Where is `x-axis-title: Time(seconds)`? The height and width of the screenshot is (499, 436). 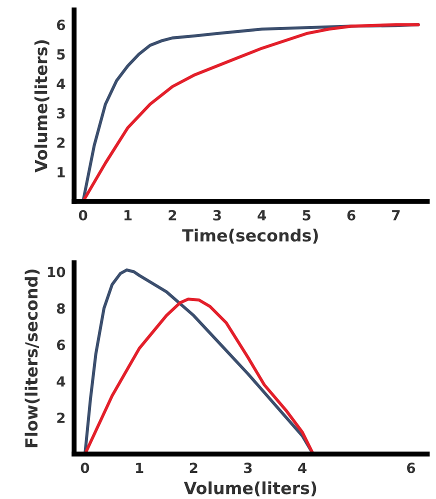
x-axis-title: Time(seconds) is located at coordinates (250, 236).